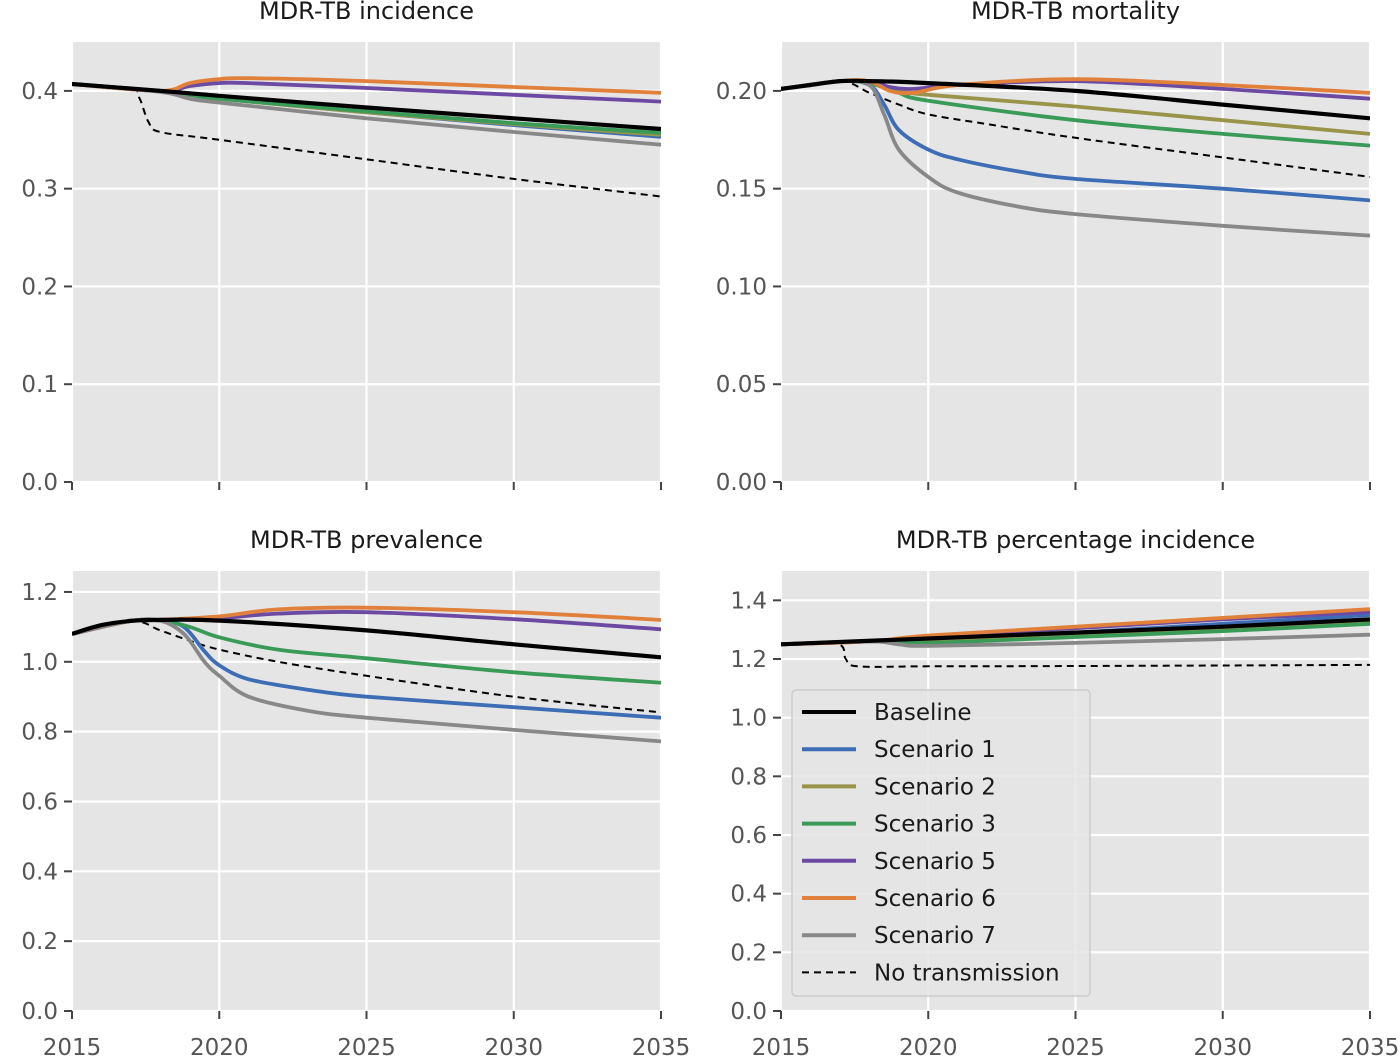 This screenshot has height=1061, width=1400. Describe the element at coordinates (935, 862) in the screenshot. I see `legend-label: Scenario 5` at that location.